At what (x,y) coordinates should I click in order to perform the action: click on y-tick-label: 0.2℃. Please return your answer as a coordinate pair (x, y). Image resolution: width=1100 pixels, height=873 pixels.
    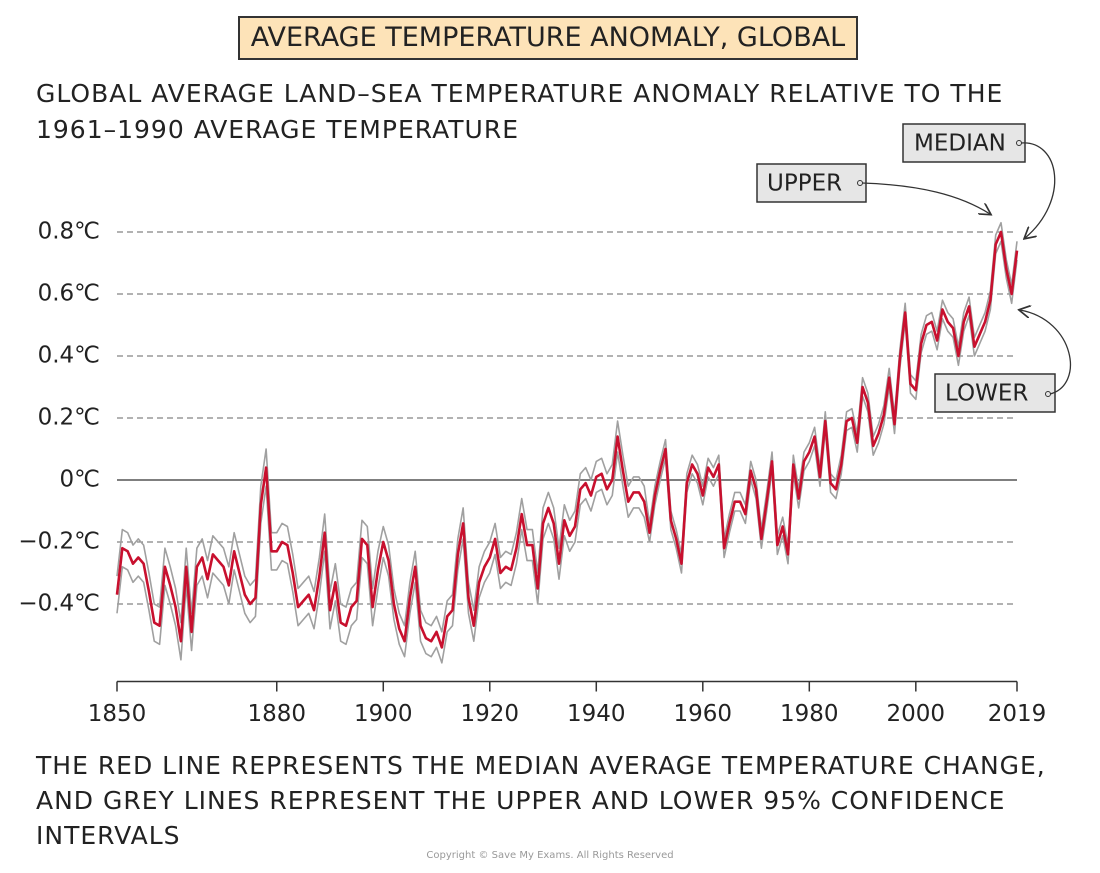
    Looking at the image, I should click on (69, 418).